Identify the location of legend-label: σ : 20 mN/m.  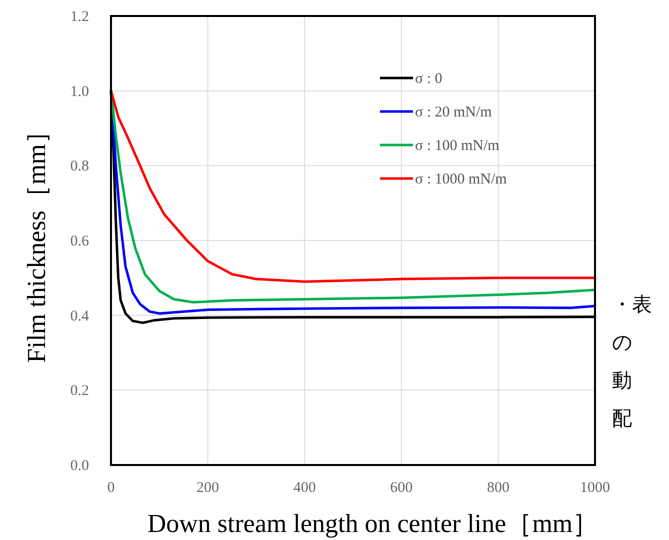
(453, 112).